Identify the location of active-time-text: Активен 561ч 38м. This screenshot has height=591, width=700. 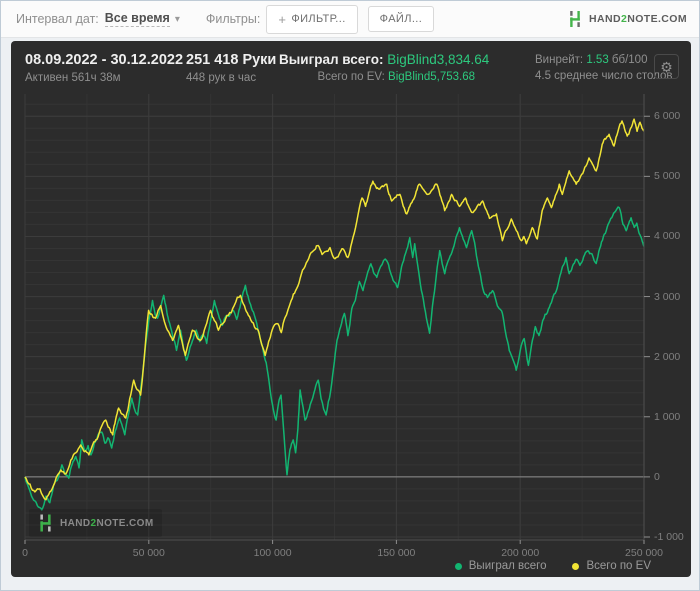
(73, 78).